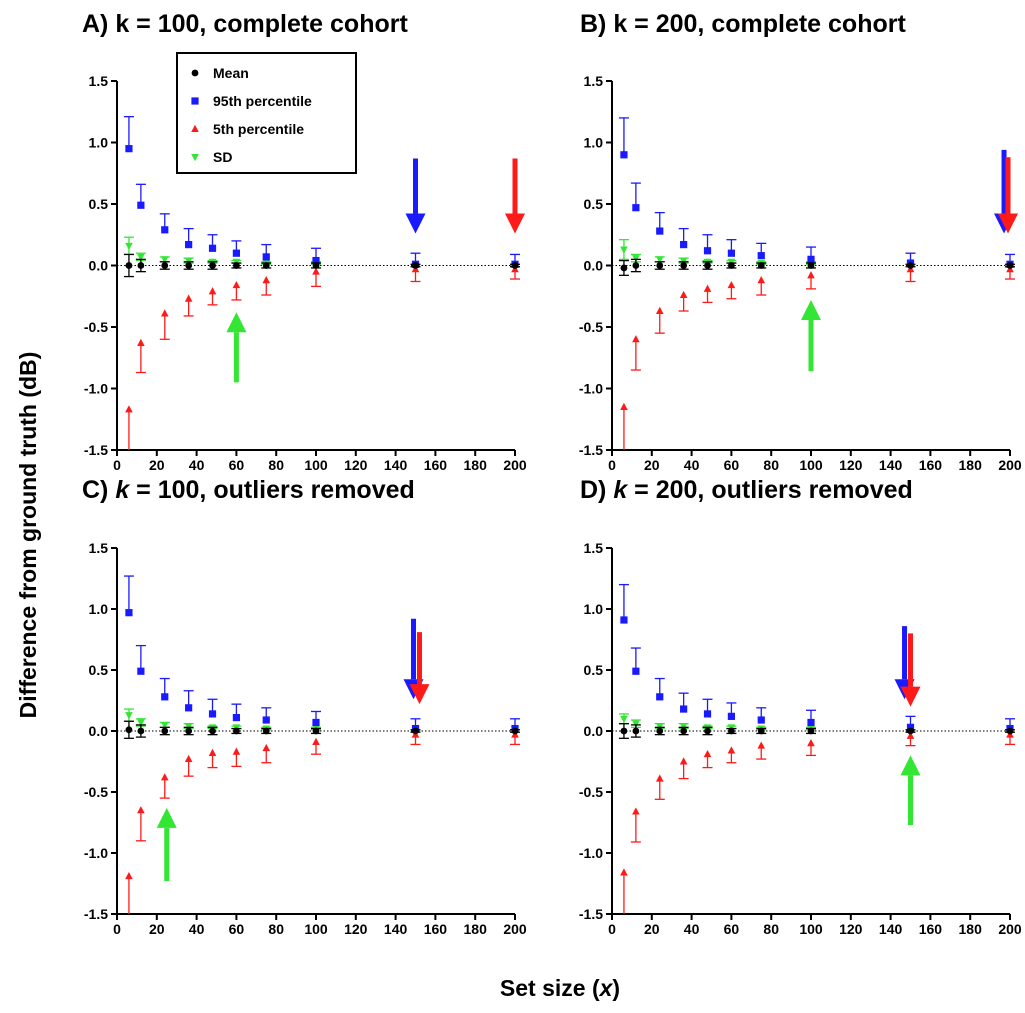 This screenshot has height=1013, width=1025. Describe the element at coordinates (436, 929) in the screenshot. I see `x-tick-label: 160` at that location.